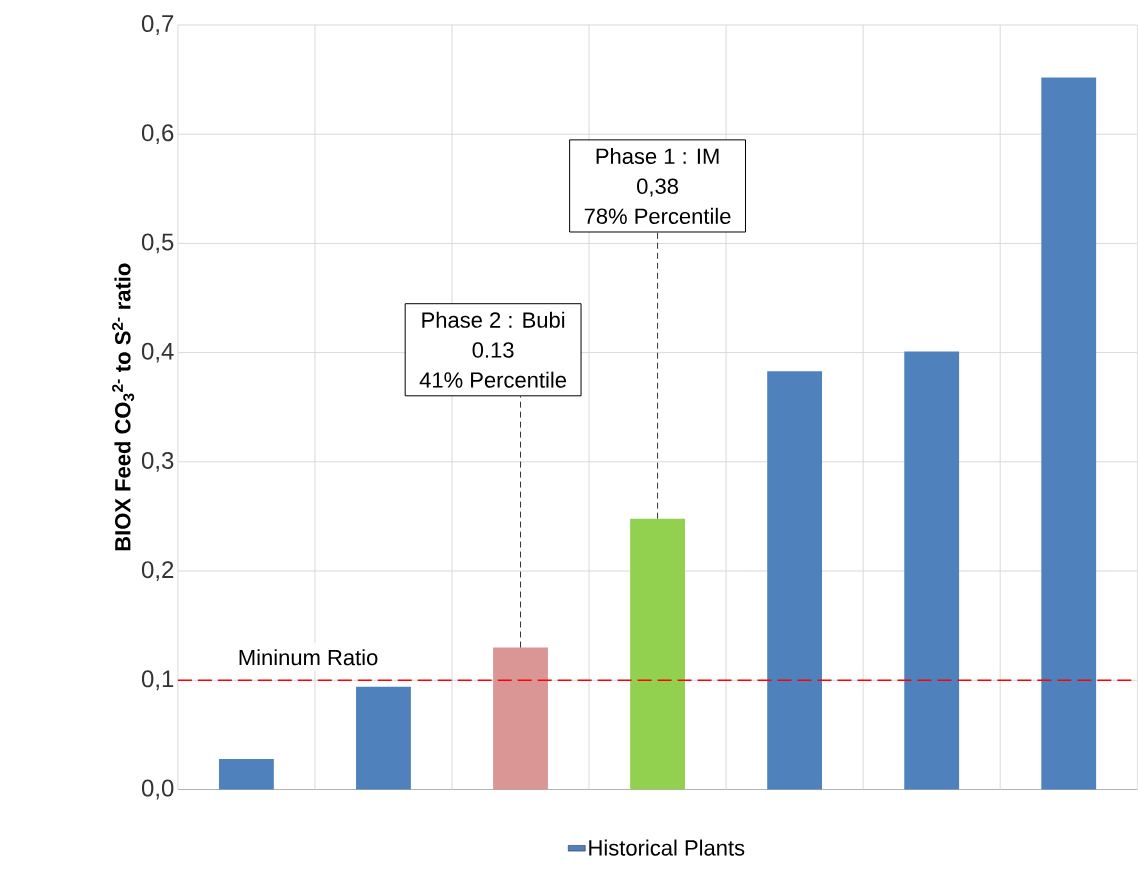  What do you see at coordinates (157, 789) in the screenshot?
I see `y-tick-label: 0,0` at bounding box center [157, 789].